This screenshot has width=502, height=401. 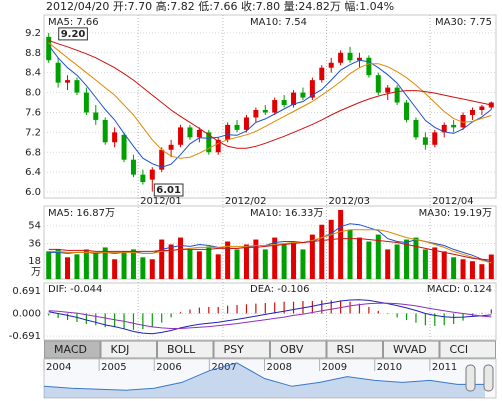 What do you see at coordinates (444, 367) in the screenshot?
I see `x-tick-label: 2011` at bounding box center [444, 367].